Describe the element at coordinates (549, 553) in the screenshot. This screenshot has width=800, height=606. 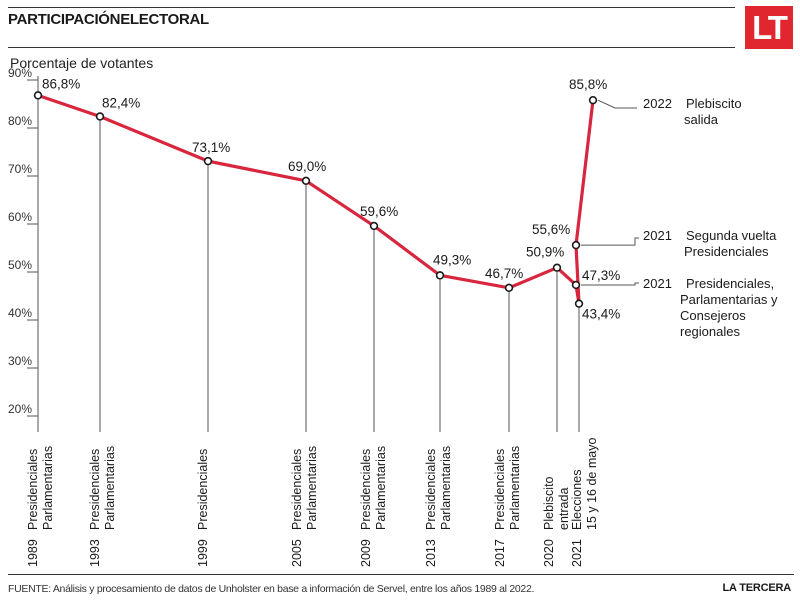
I see `x-event-year: 2020` at that location.